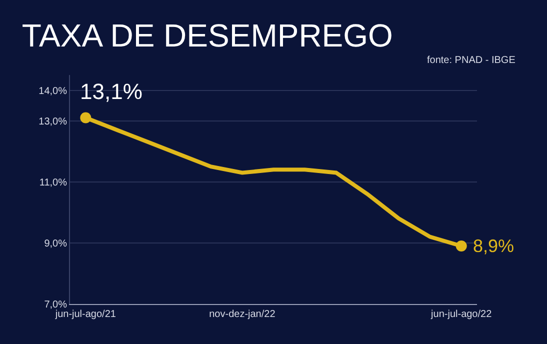 This screenshot has width=547, height=344. I want to click on y-tick-label: 9,0%, so click(56, 244).